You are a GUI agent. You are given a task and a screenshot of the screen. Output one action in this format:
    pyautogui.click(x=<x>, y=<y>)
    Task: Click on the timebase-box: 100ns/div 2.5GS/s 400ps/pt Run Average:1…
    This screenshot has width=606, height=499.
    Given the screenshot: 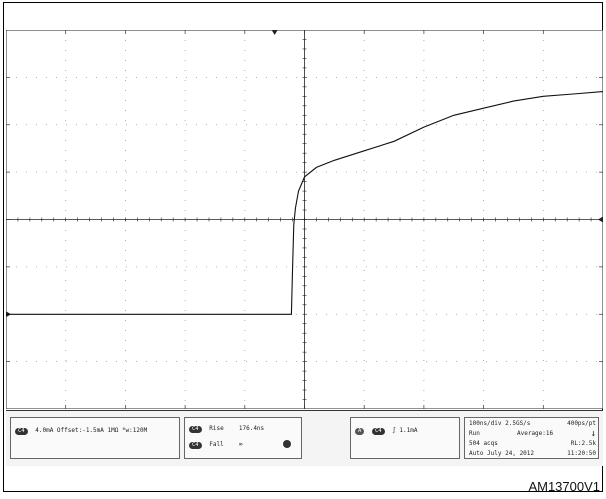 What is the action you would take?
    pyautogui.click(x=531, y=438)
    